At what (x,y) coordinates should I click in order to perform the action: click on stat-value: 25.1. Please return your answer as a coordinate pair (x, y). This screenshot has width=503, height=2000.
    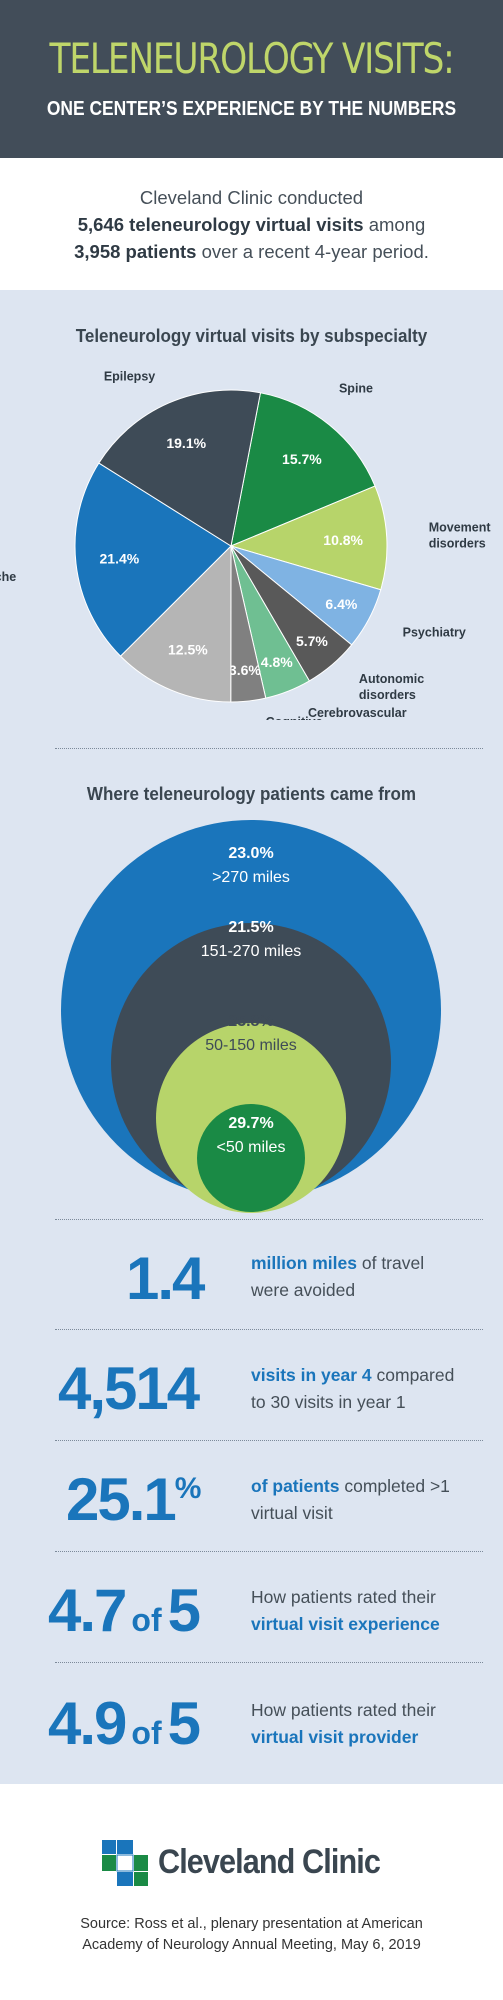
    Looking at the image, I should click on (121, 1499).